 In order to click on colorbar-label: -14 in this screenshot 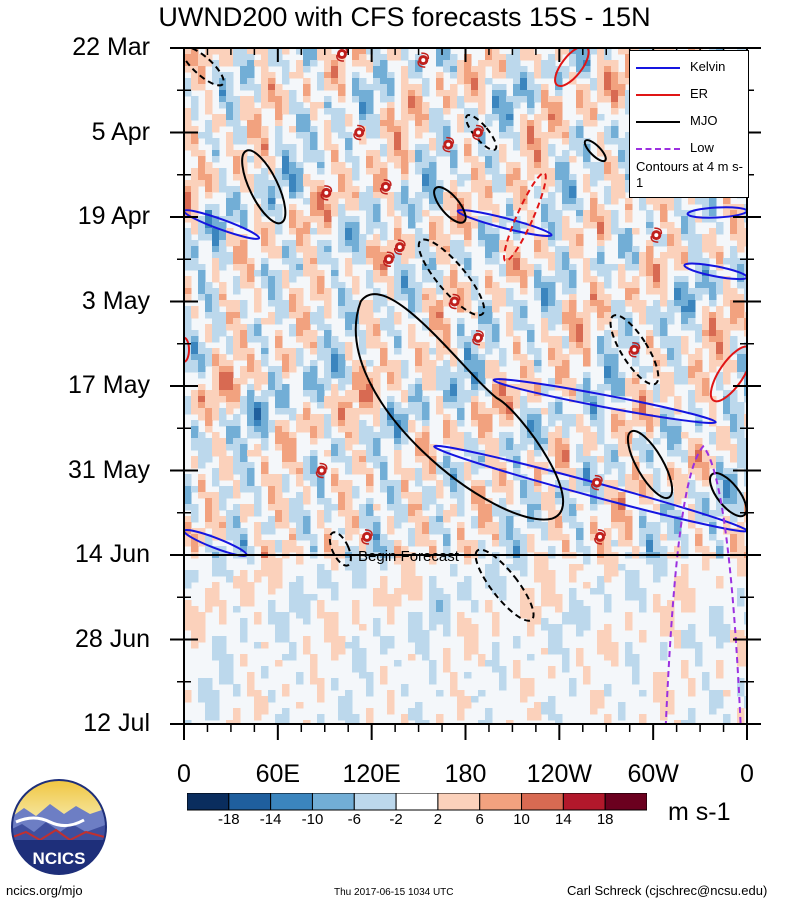, I will do `click(270, 819)`.